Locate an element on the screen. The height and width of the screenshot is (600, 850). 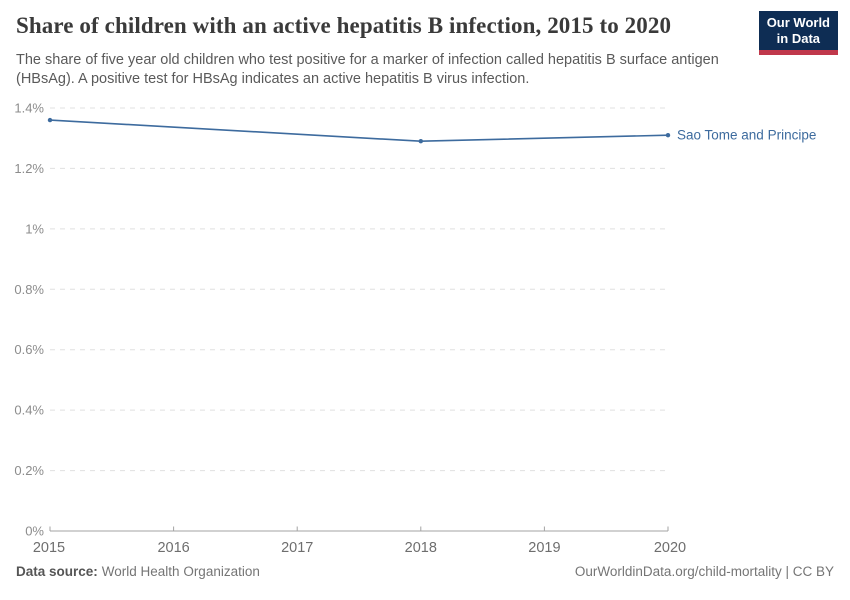
data-source-label: Data source: is located at coordinates (57, 571).